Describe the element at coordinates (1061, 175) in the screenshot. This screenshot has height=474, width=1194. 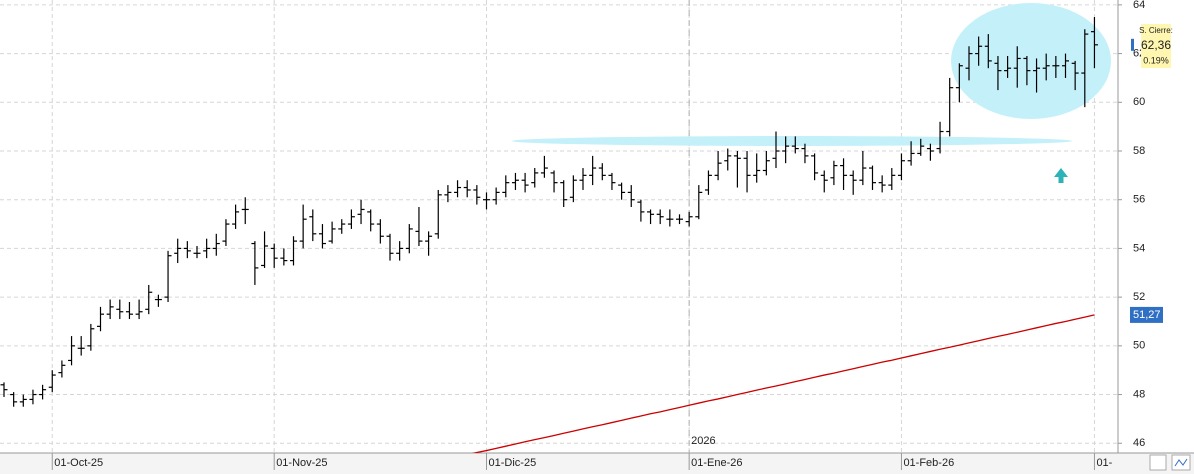
I see `arrow-up` at that location.